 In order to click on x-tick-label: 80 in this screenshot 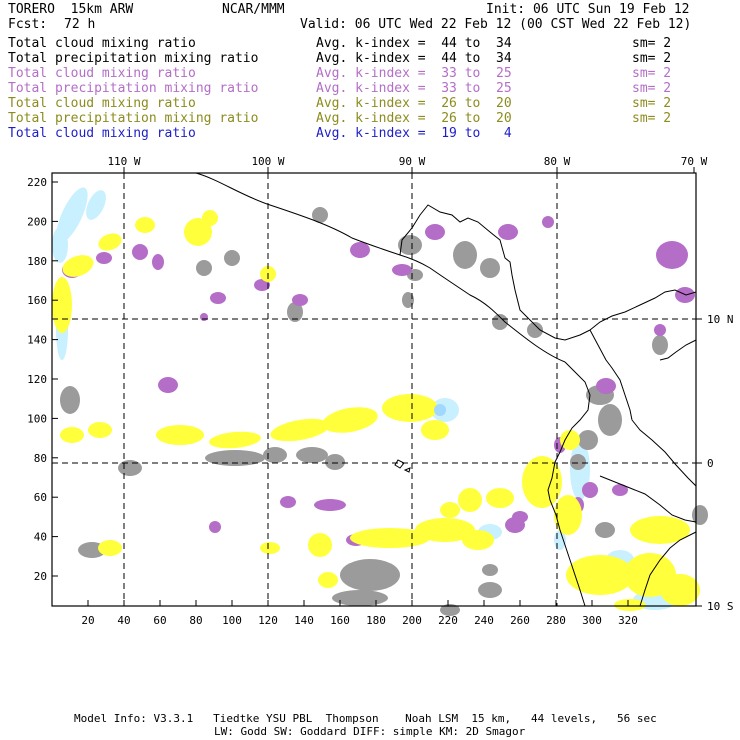, I will do `click(195, 620)`.